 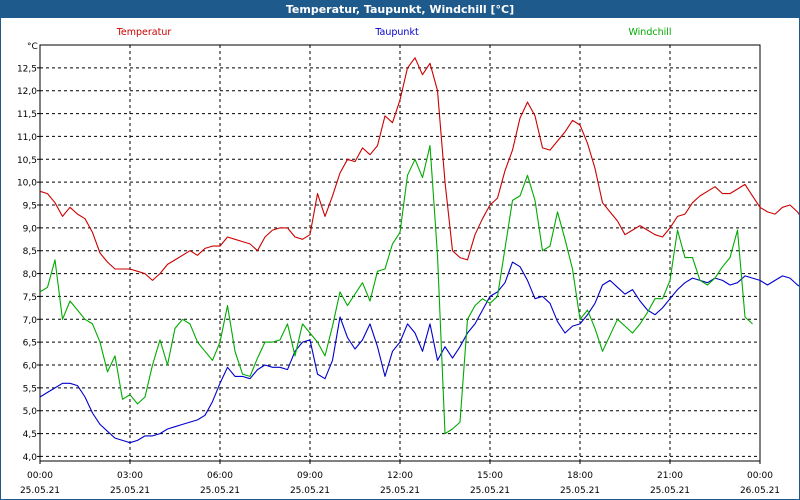 I want to click on y-tick-label: 5,0, so click(x=30, y=412).